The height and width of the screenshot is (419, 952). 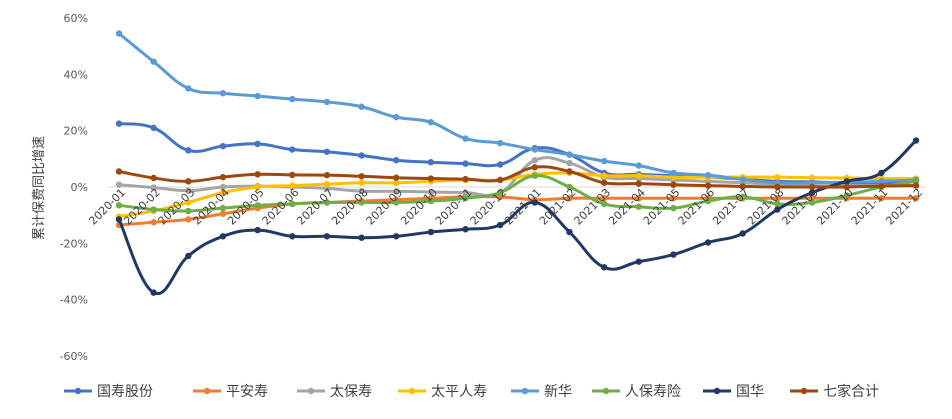 What do you see at coordinates (904, 207) in the screenshot?
I see `x-tick-label: 2021-12` at bounding box center [904, 207].